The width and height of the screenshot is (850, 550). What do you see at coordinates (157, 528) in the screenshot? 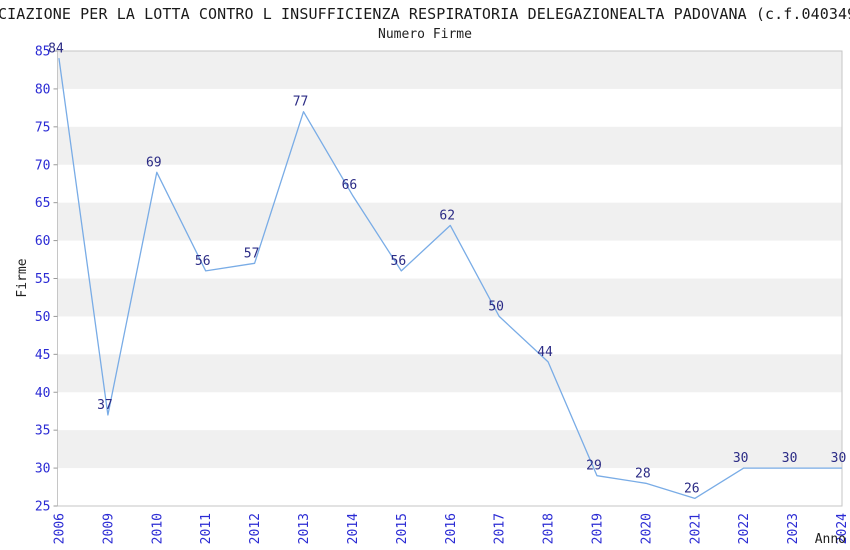
I see `x-axis-tick-label: 2010` at bounding box center [157, 528].